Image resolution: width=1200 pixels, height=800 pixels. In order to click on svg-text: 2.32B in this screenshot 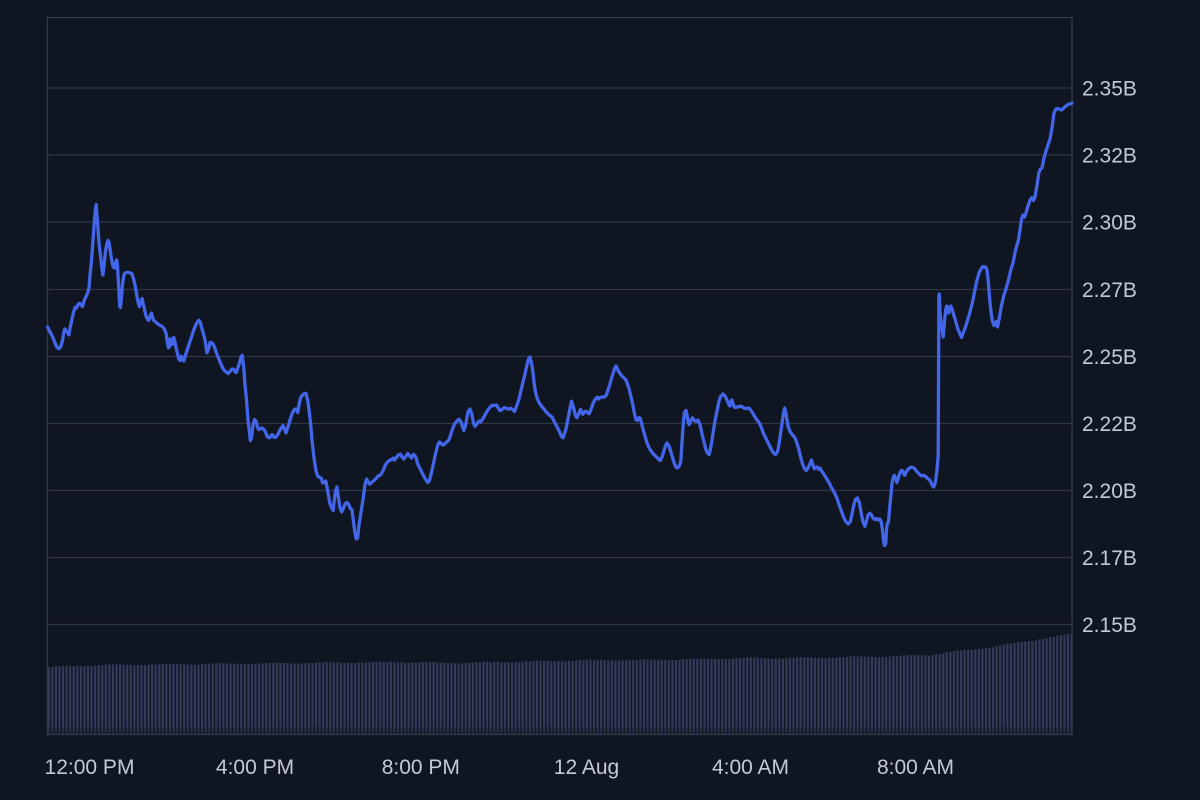, I will do `click(1109, 155)`.